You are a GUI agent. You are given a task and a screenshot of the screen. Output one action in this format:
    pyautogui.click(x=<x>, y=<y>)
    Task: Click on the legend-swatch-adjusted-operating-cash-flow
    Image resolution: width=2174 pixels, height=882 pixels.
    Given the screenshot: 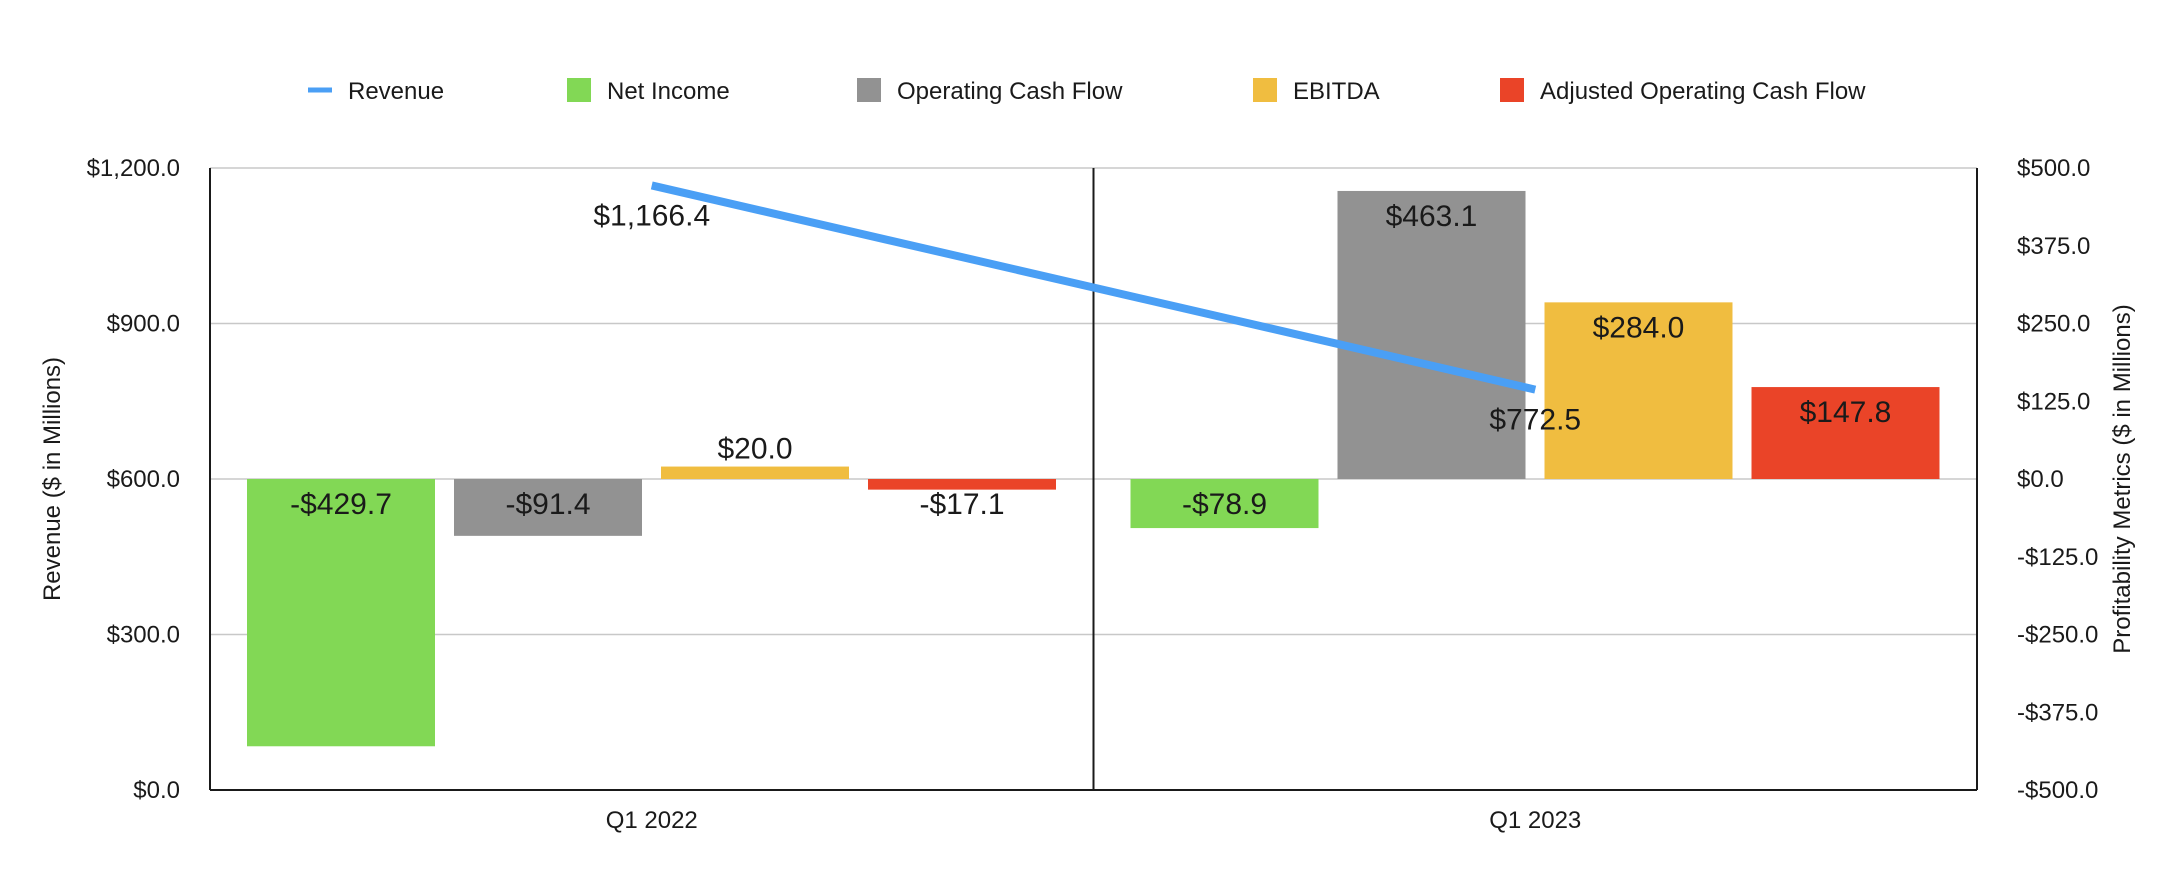 What is the action you would take?
    pyautogui.click(x=1512, y=90)
    